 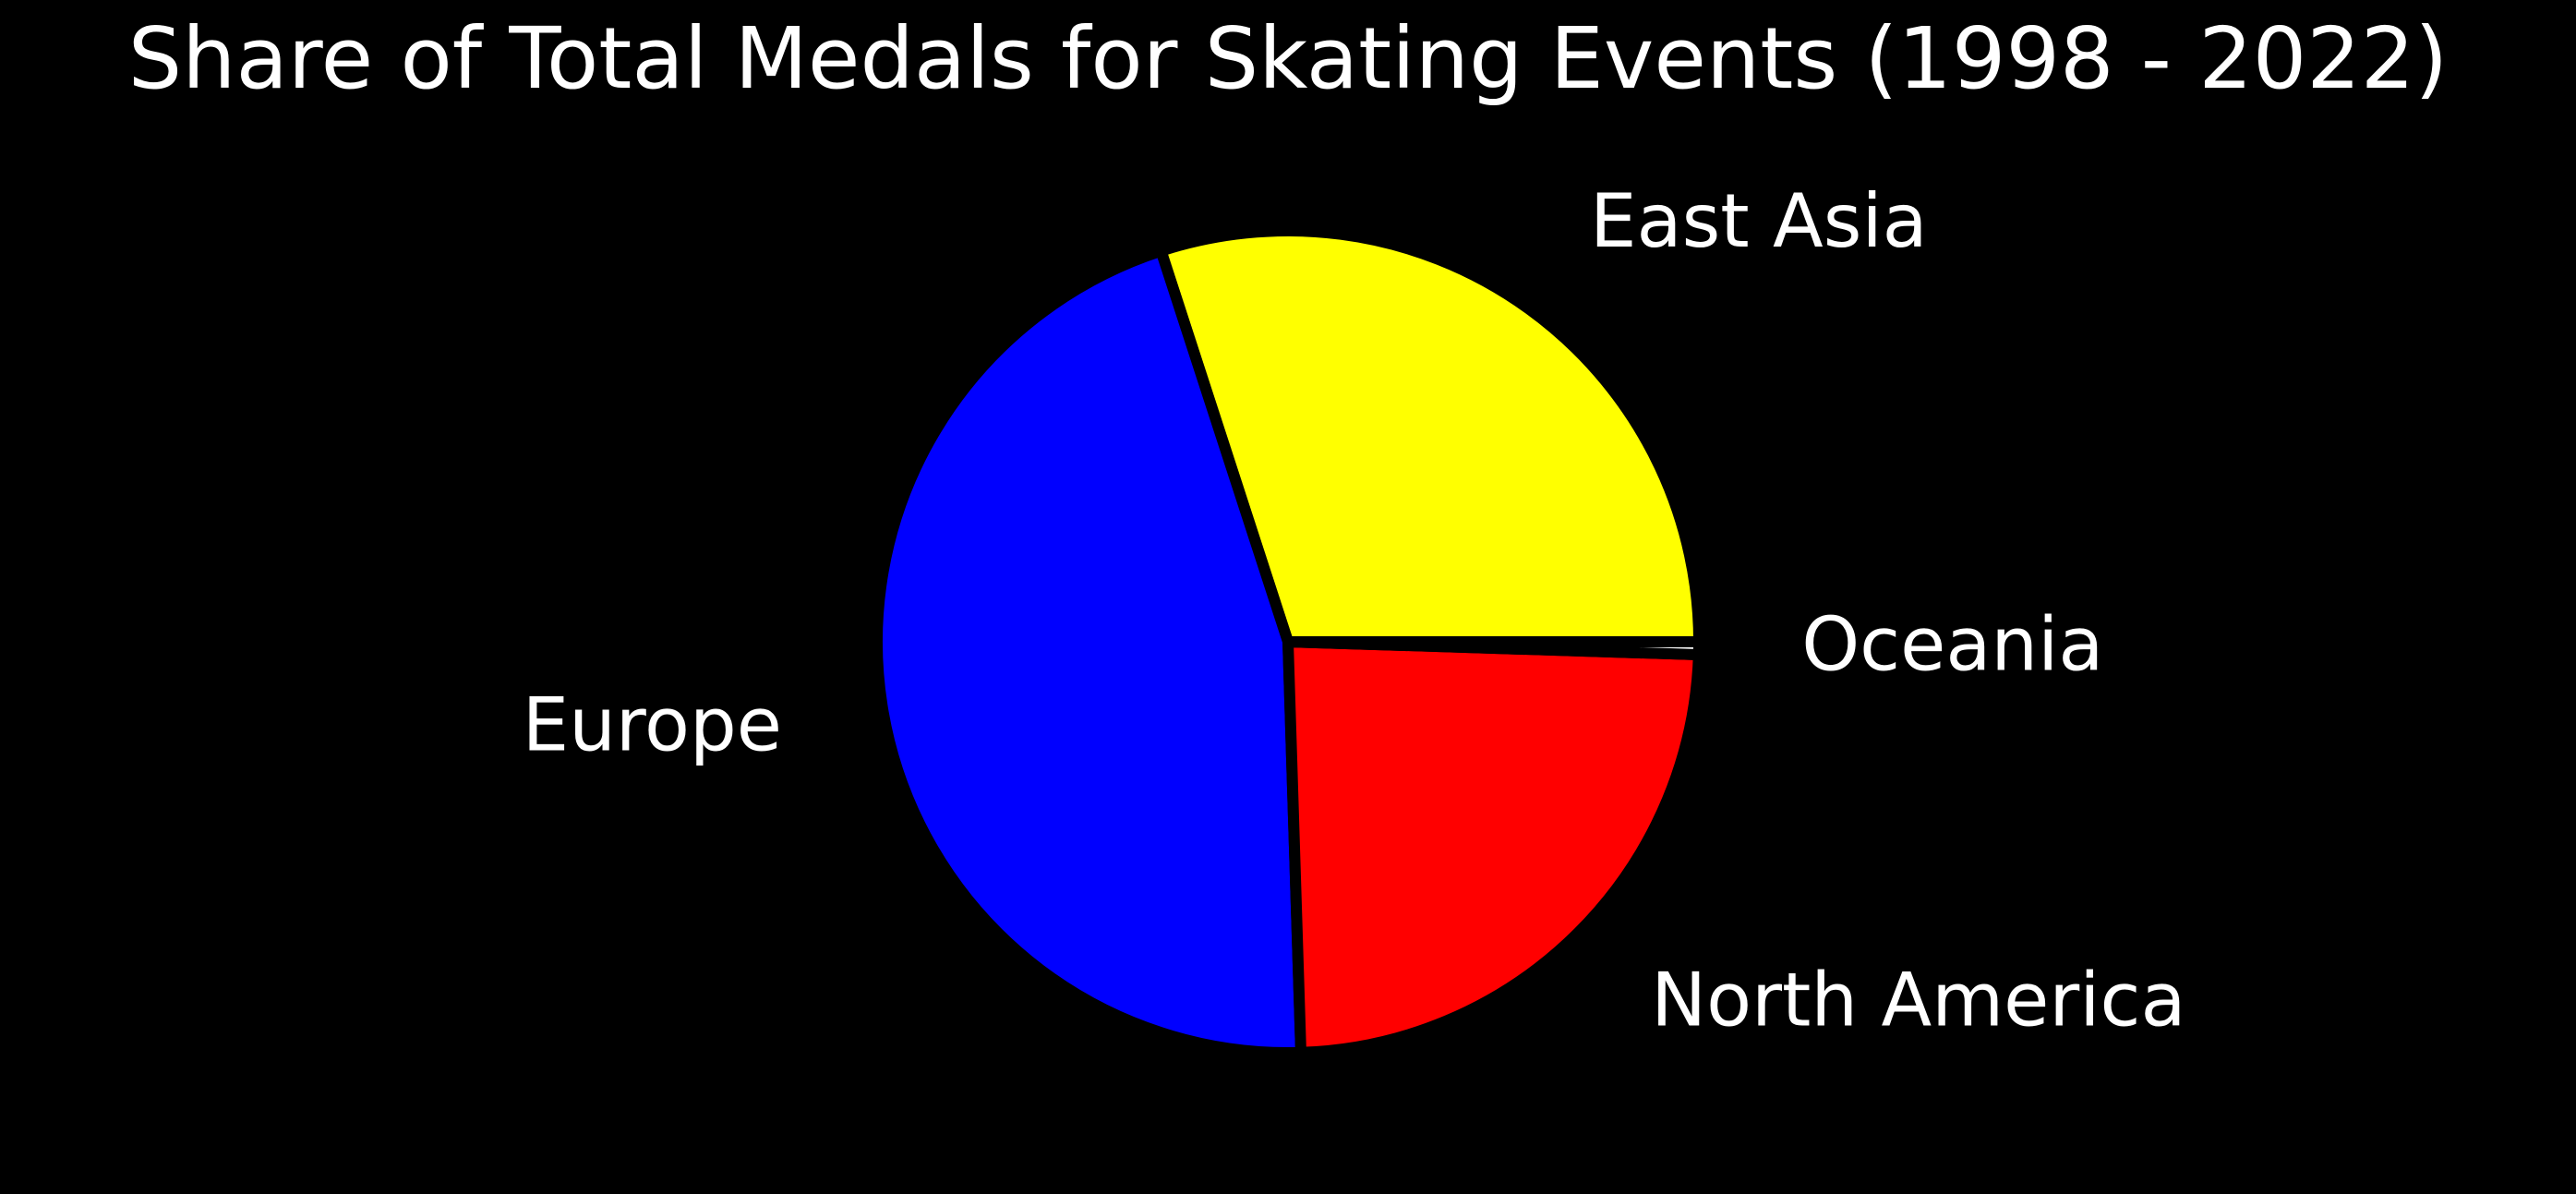 What do you see at coordinates (1429, 436) in the screenshot?
I see `pie-slice-east-asia` at bounding box center [1429, 436].